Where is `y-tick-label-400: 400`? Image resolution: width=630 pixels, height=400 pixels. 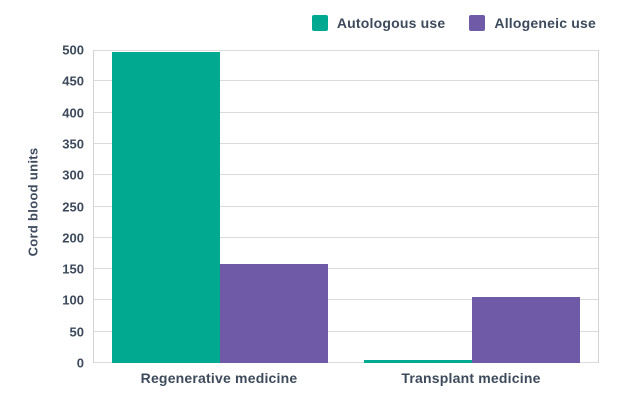 y-tick-label-400: 400 is located at coordinates (73, 113).